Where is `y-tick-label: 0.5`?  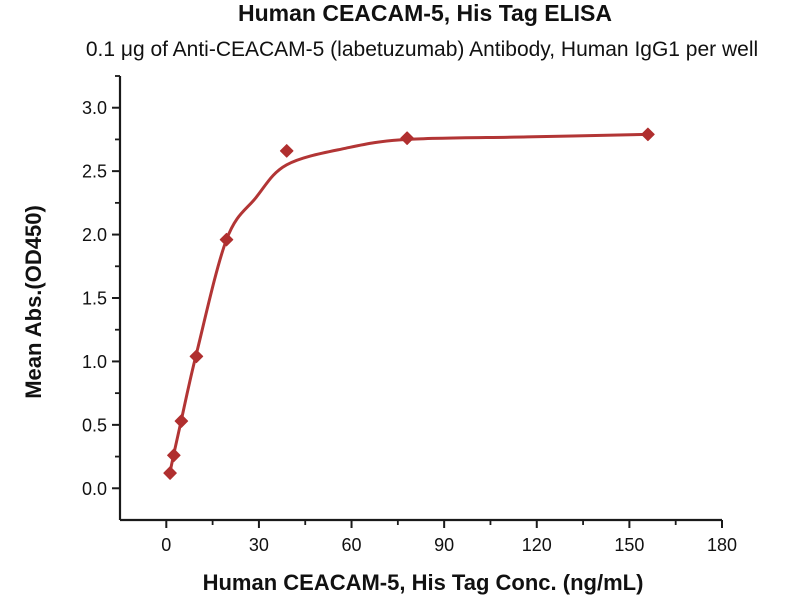
y-tick-label: 0.5 is located at coordinates (94, 425).